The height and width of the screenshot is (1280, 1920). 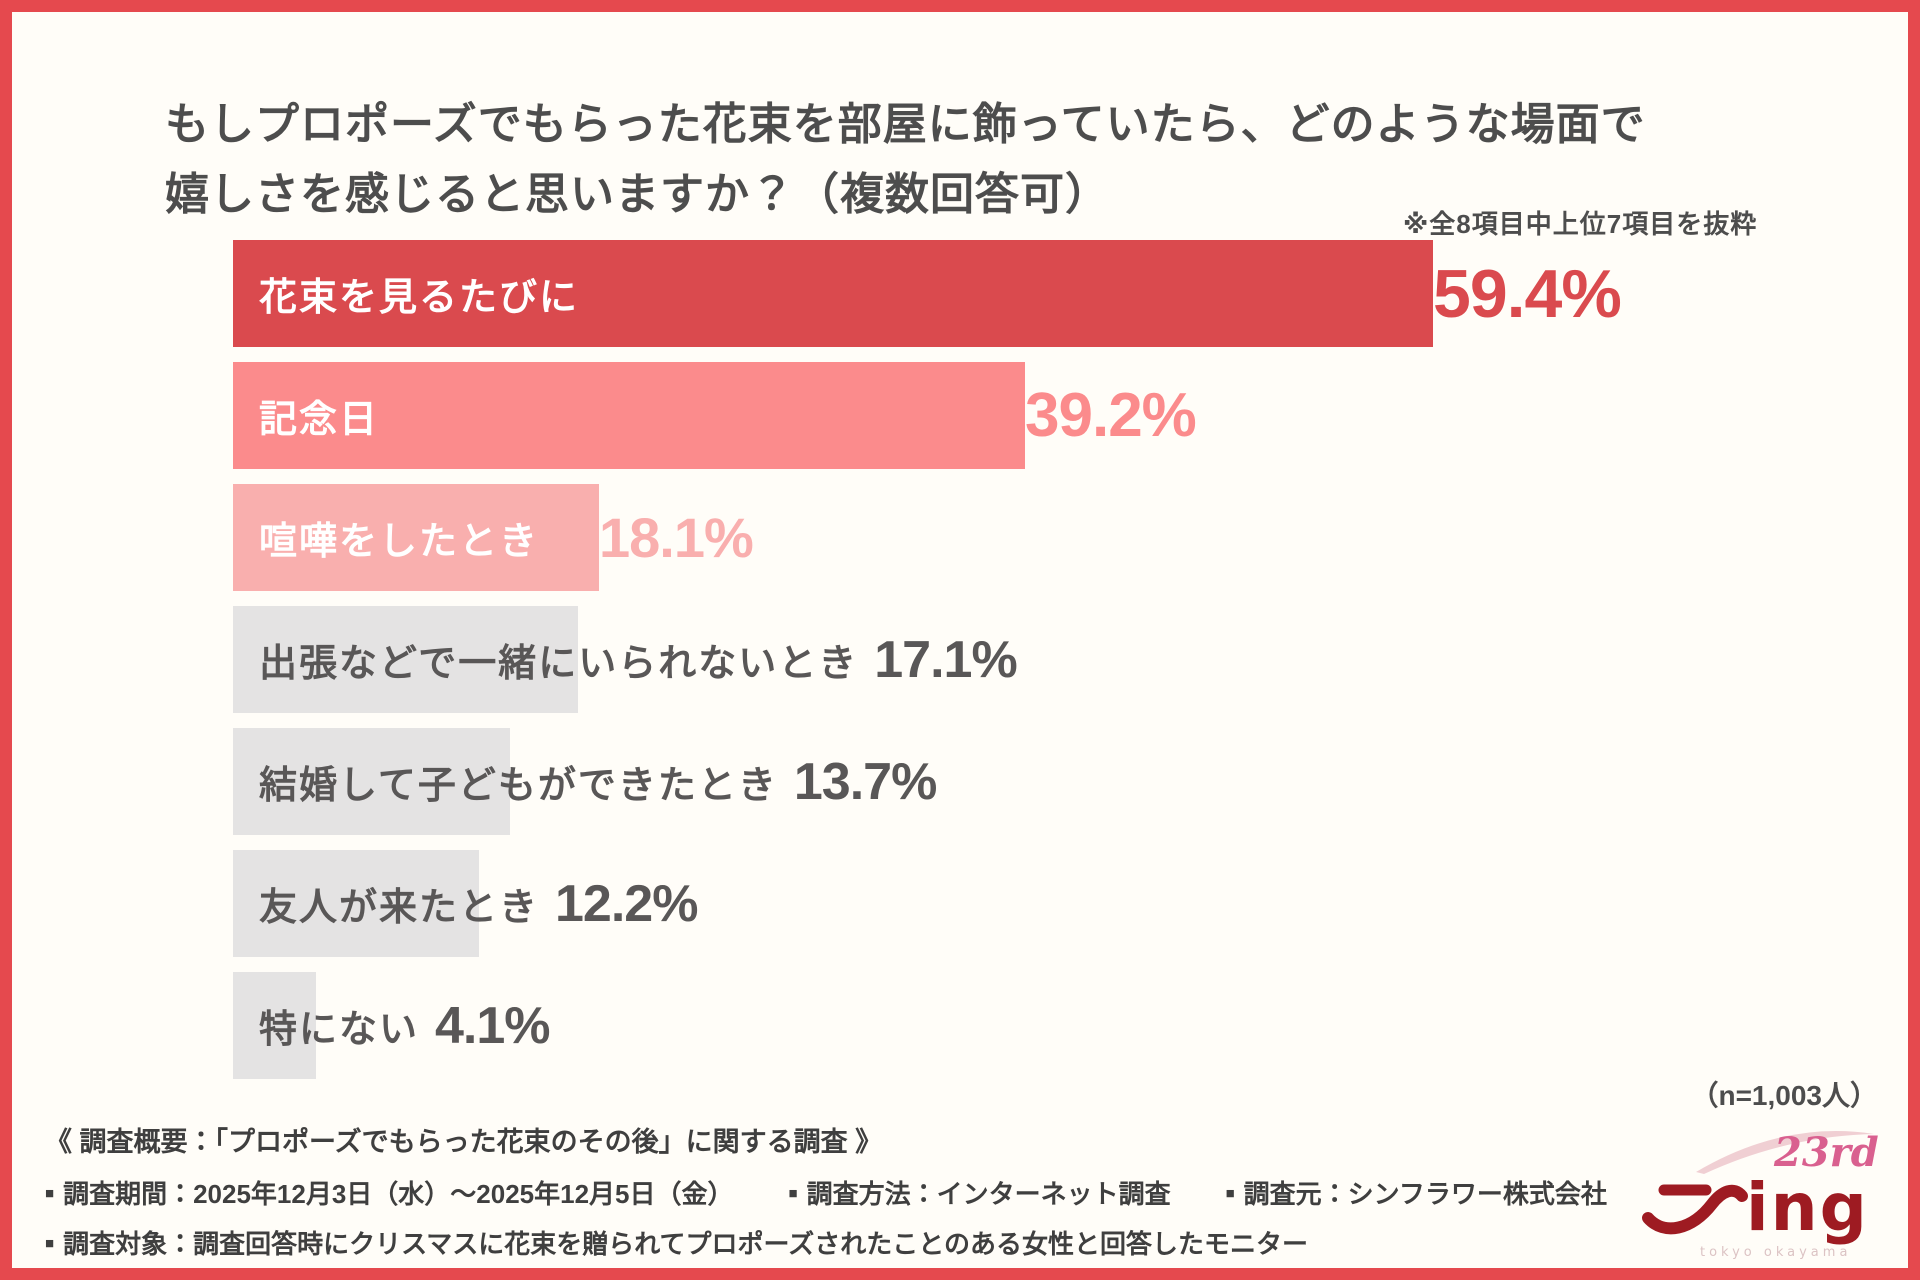 I want to click on logo-upper-swoosh, so click(x=1785, y=1152).